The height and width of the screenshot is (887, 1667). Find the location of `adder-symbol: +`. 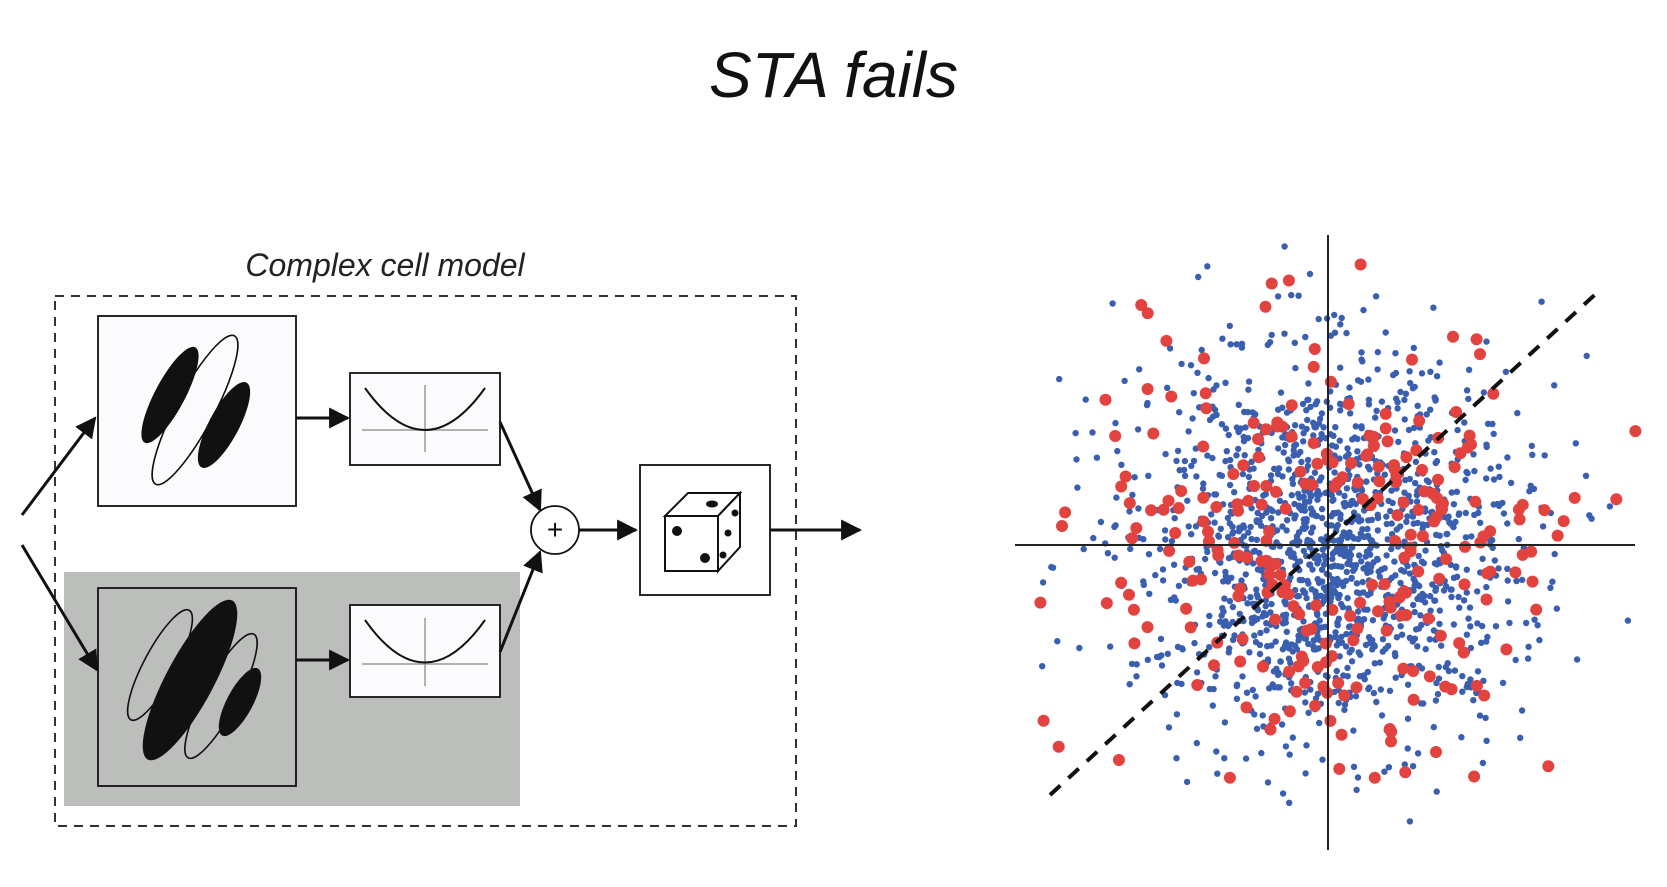

adder-symbol: + is located at coordinates (555, 529).